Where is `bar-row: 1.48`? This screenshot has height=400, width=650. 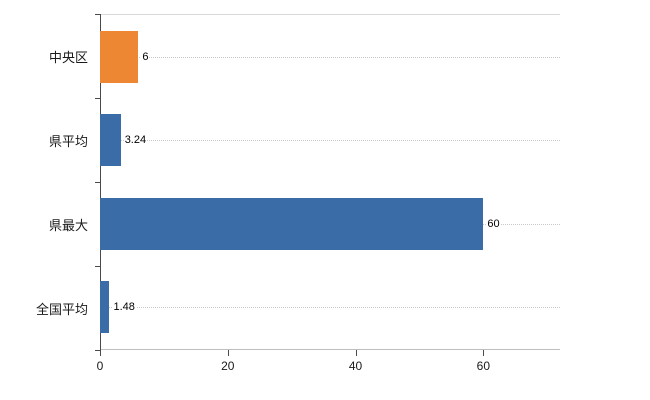
bar-row: 1.48 is located at coordinates (330, 308).